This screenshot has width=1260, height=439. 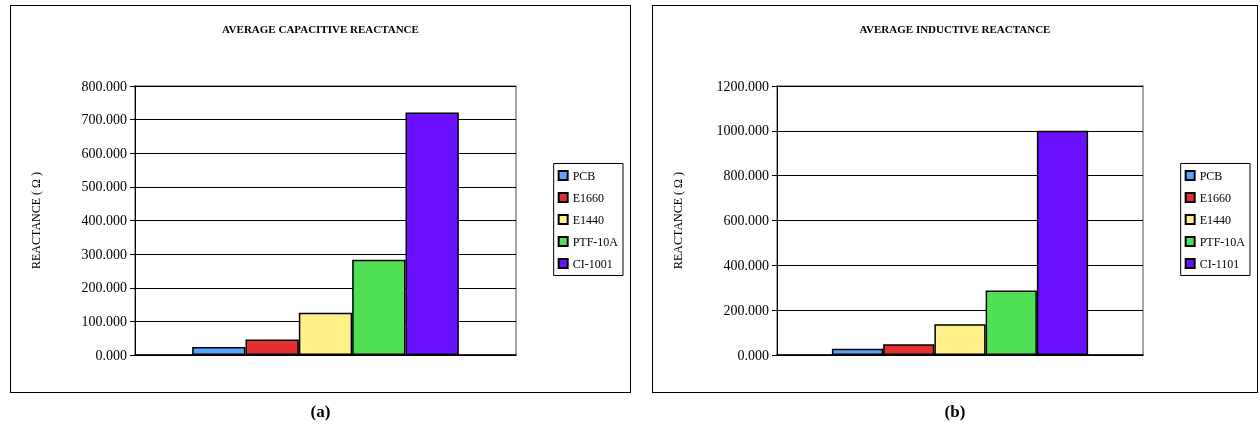 I want to click on y-tick-label: 700.000, so click(x=104, y=120).